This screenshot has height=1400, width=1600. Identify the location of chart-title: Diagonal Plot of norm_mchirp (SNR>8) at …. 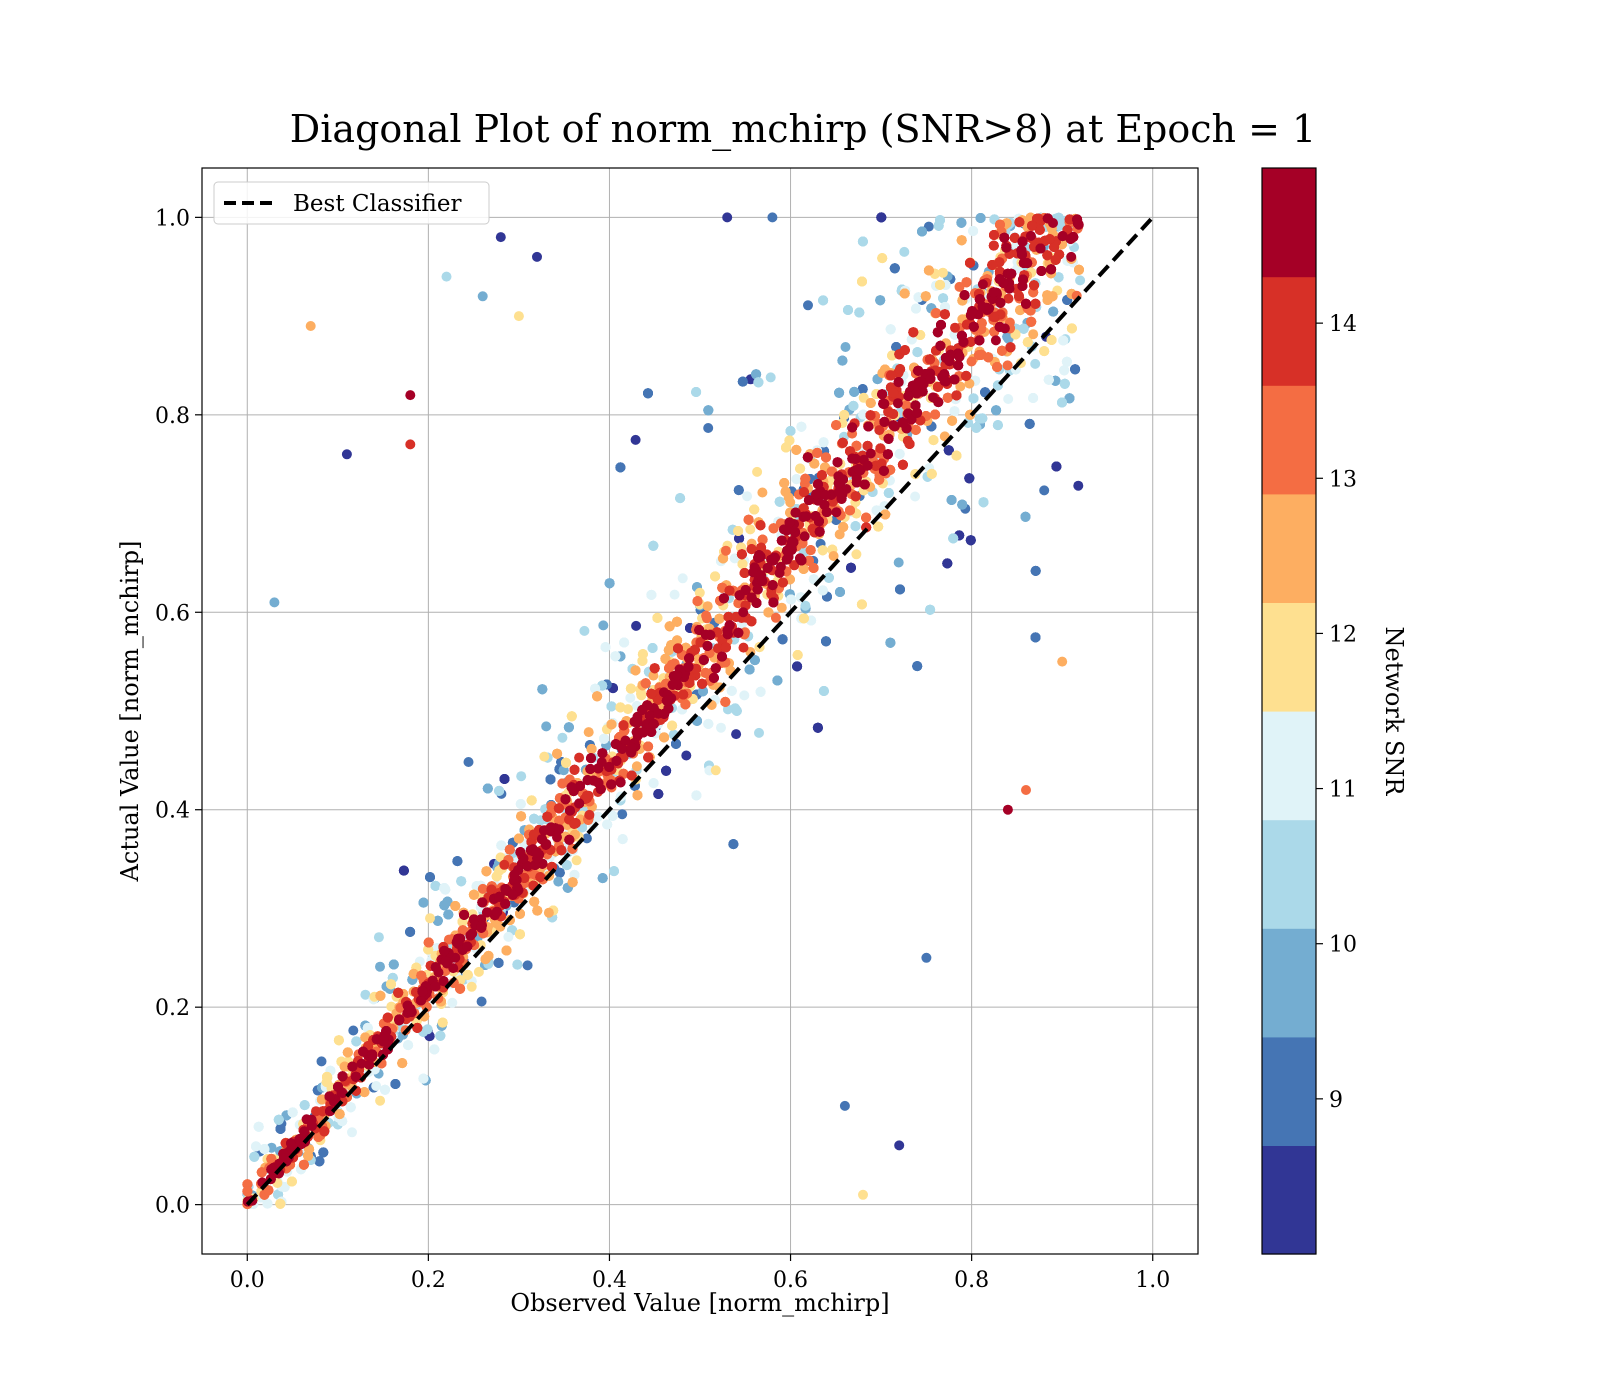
(803, 129).